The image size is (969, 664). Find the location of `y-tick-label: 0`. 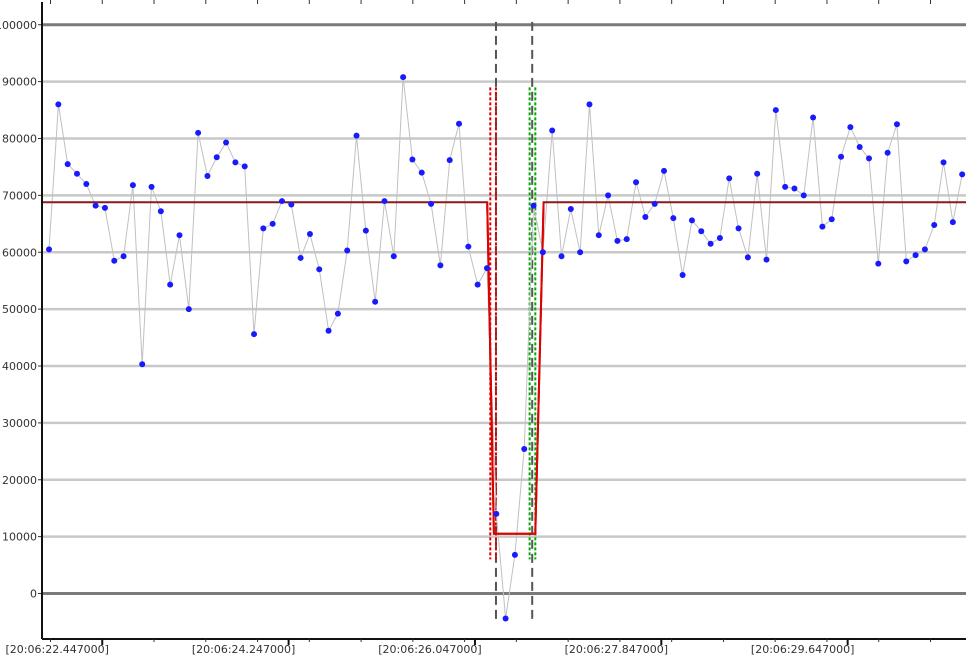

y-tick-label: 0 is located at coordinates (33, 594).